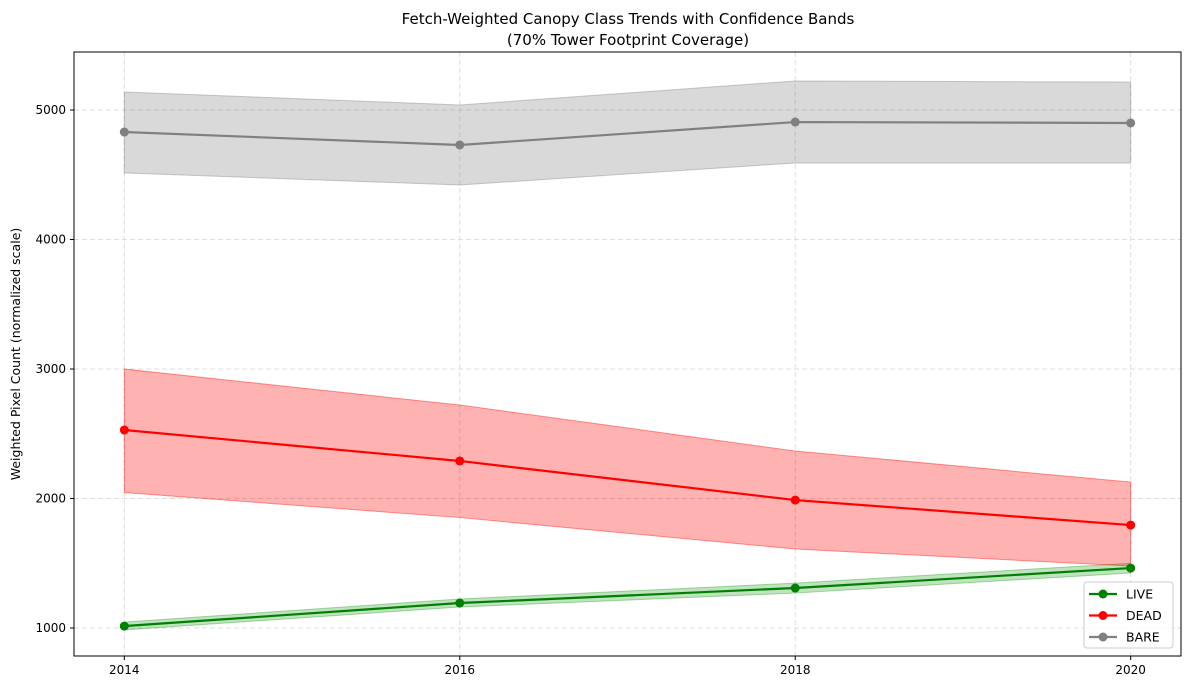 Image resolution: width=1189 pixels, height=690 pixels. I want to click on legend: LIVE DEAD BARE, so click(1128, 615).